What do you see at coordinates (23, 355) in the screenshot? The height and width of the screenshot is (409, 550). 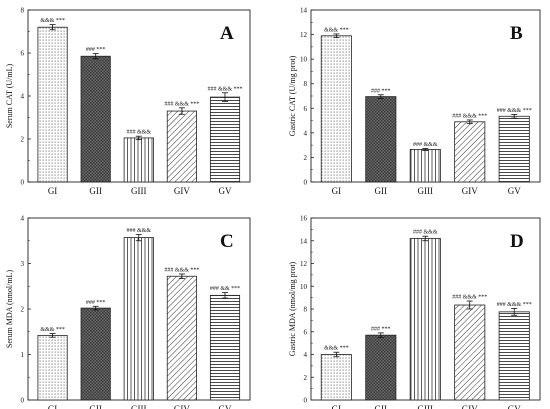 I see `y-tick-label: 1` at bounding box center [23, 355].